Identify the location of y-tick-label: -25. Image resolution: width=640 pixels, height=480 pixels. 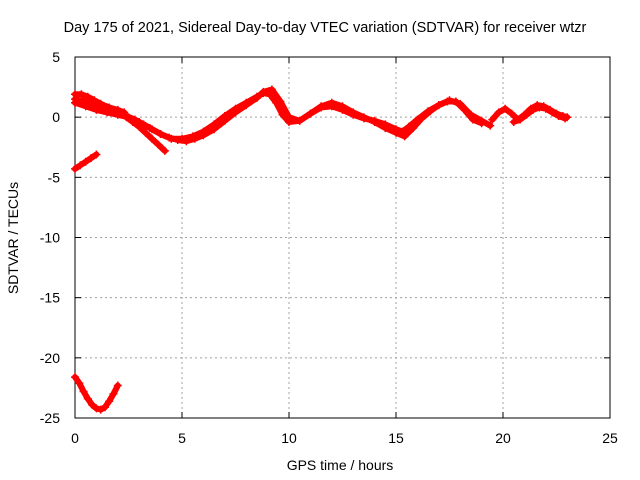
(50, 418).